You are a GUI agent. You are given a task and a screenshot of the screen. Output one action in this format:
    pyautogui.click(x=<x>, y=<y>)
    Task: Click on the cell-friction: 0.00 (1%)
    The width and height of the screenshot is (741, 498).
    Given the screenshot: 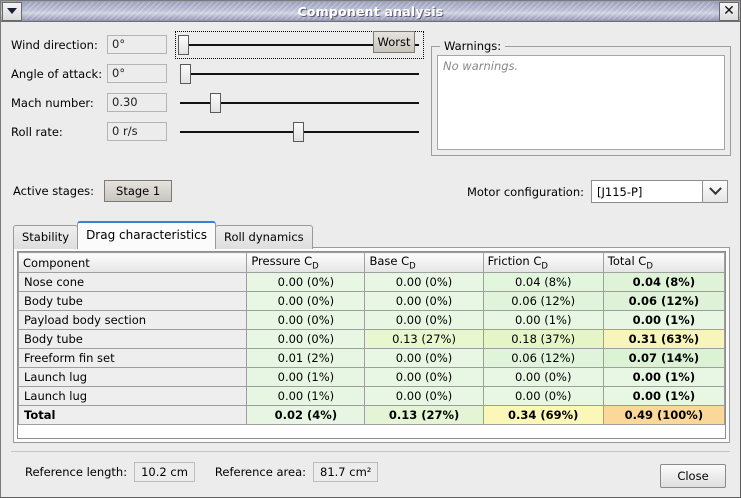 What is the action you would take?
    pyautogui.click(x=543, y=320)
    